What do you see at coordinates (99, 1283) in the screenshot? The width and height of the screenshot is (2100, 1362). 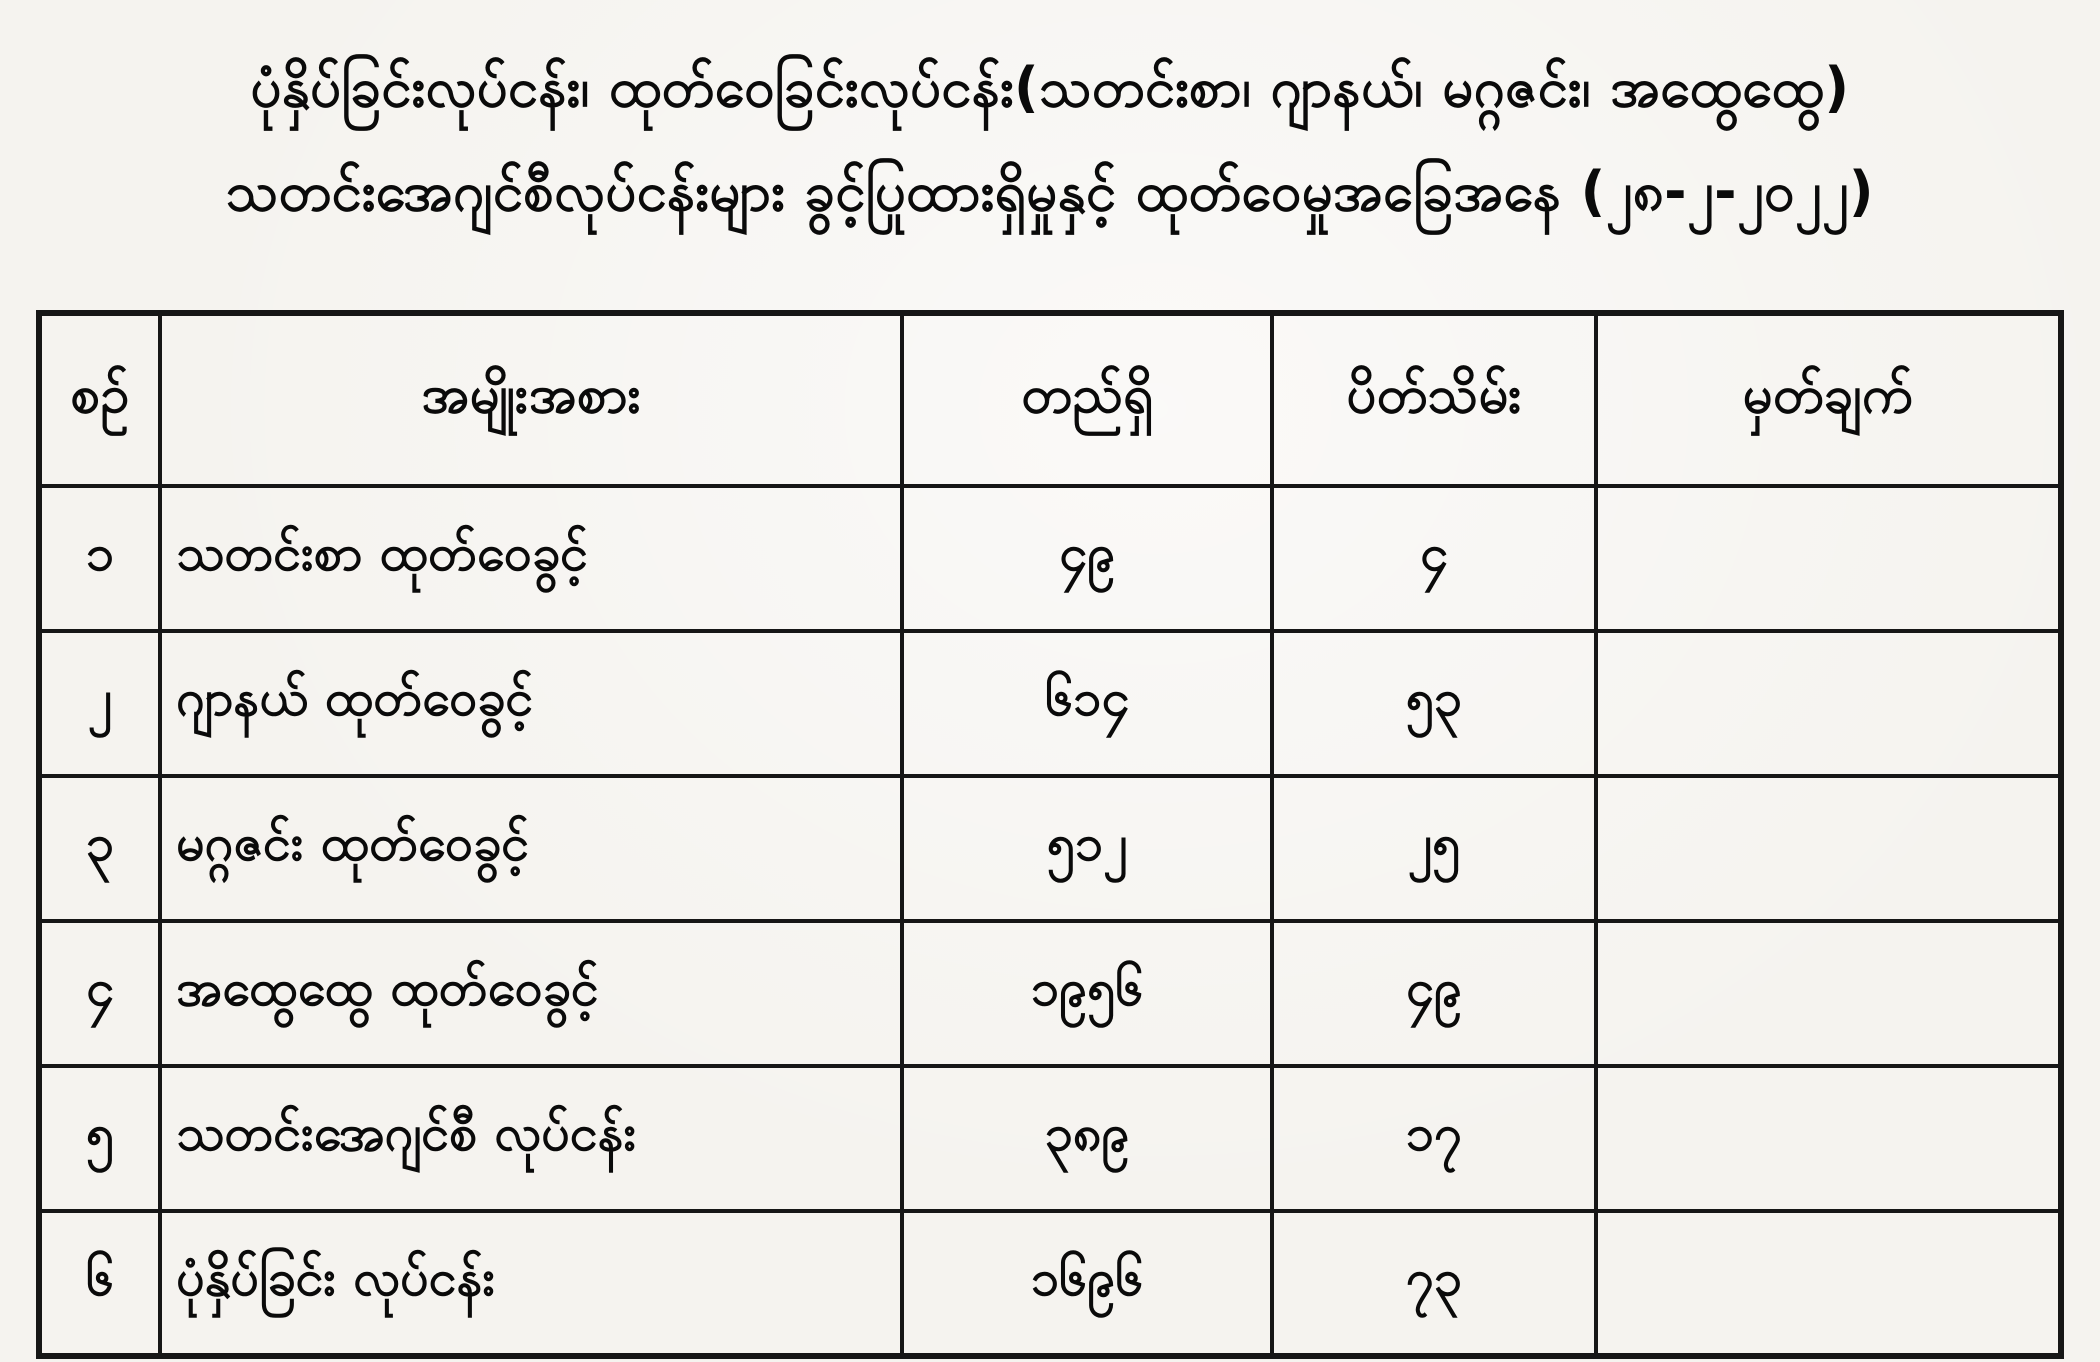 I see `cell-serial: ၆` at bounding box center [99, 1283].